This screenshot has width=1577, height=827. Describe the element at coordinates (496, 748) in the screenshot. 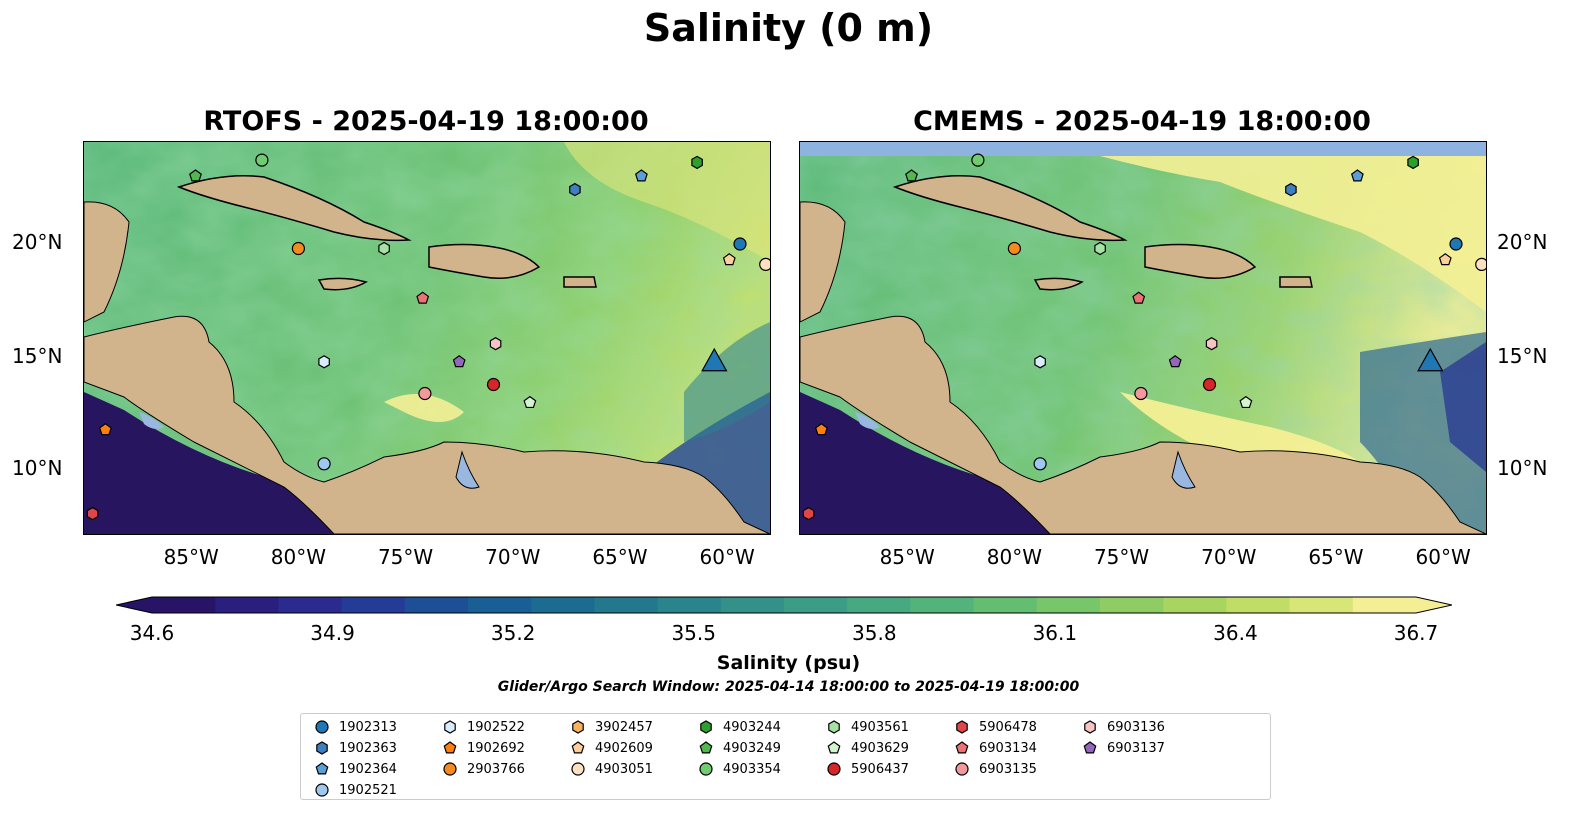

I see `legend-label: 1902692` at that location.